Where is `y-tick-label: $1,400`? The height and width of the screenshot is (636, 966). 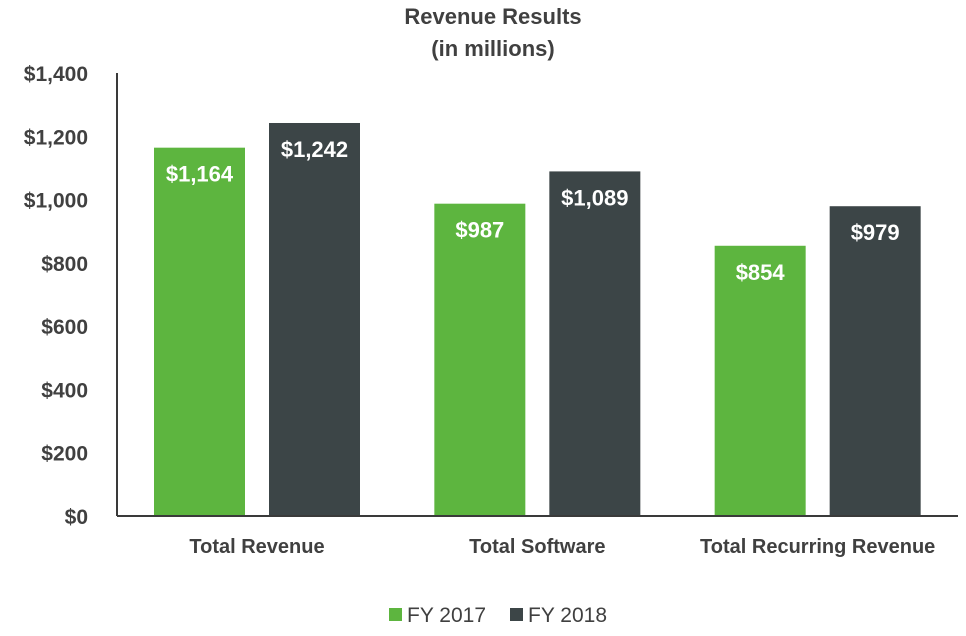 y-tick-label: $1,400 is located at coordinates (56, 74).